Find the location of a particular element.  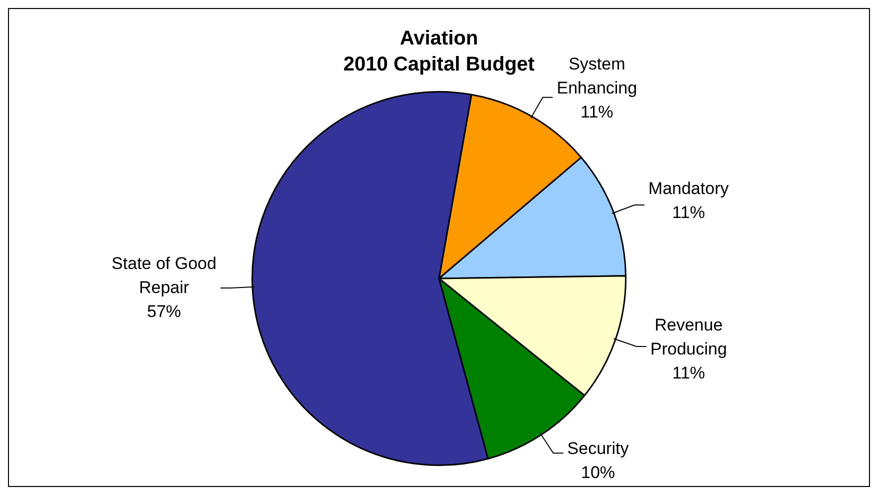

slice-label: State of Good Repair is located at coordinates (164, 276).